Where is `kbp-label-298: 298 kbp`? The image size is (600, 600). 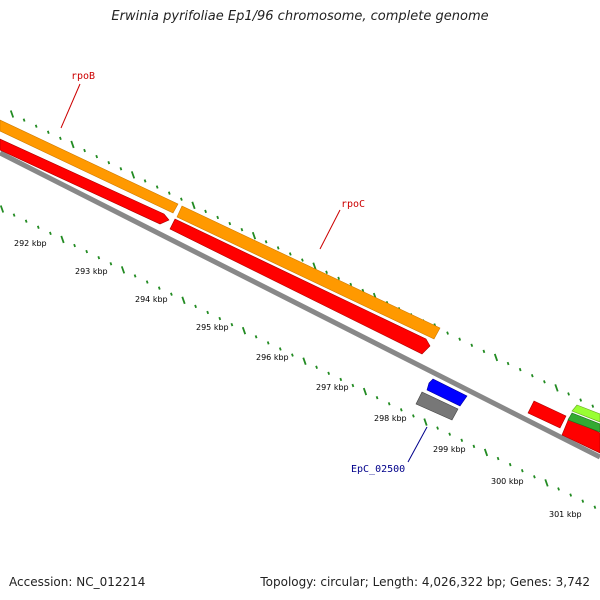 kbp-label-298: 298 kbp is located at coordinates (390, 418).